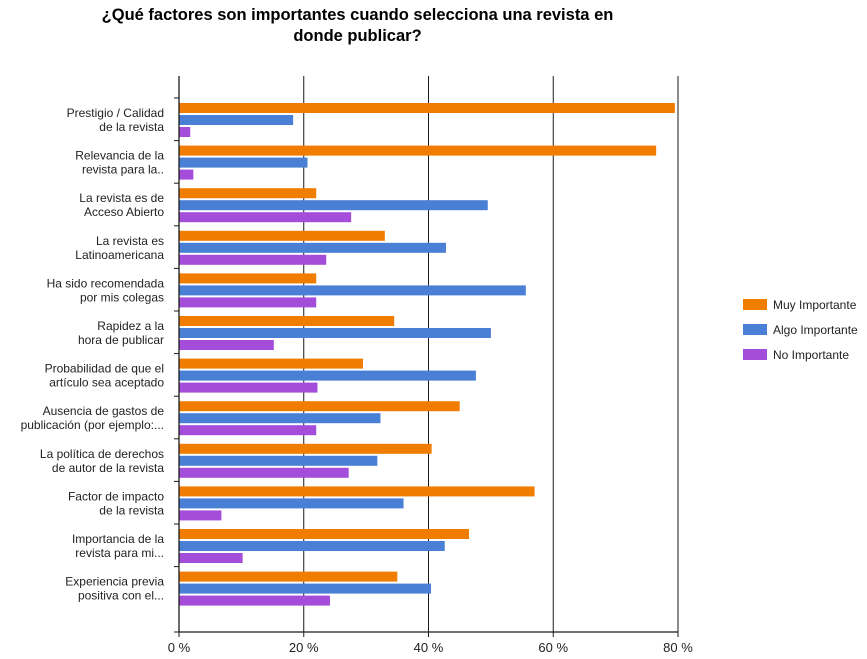  I want to click on x-tick-label: 20 %, so click(304, 647).